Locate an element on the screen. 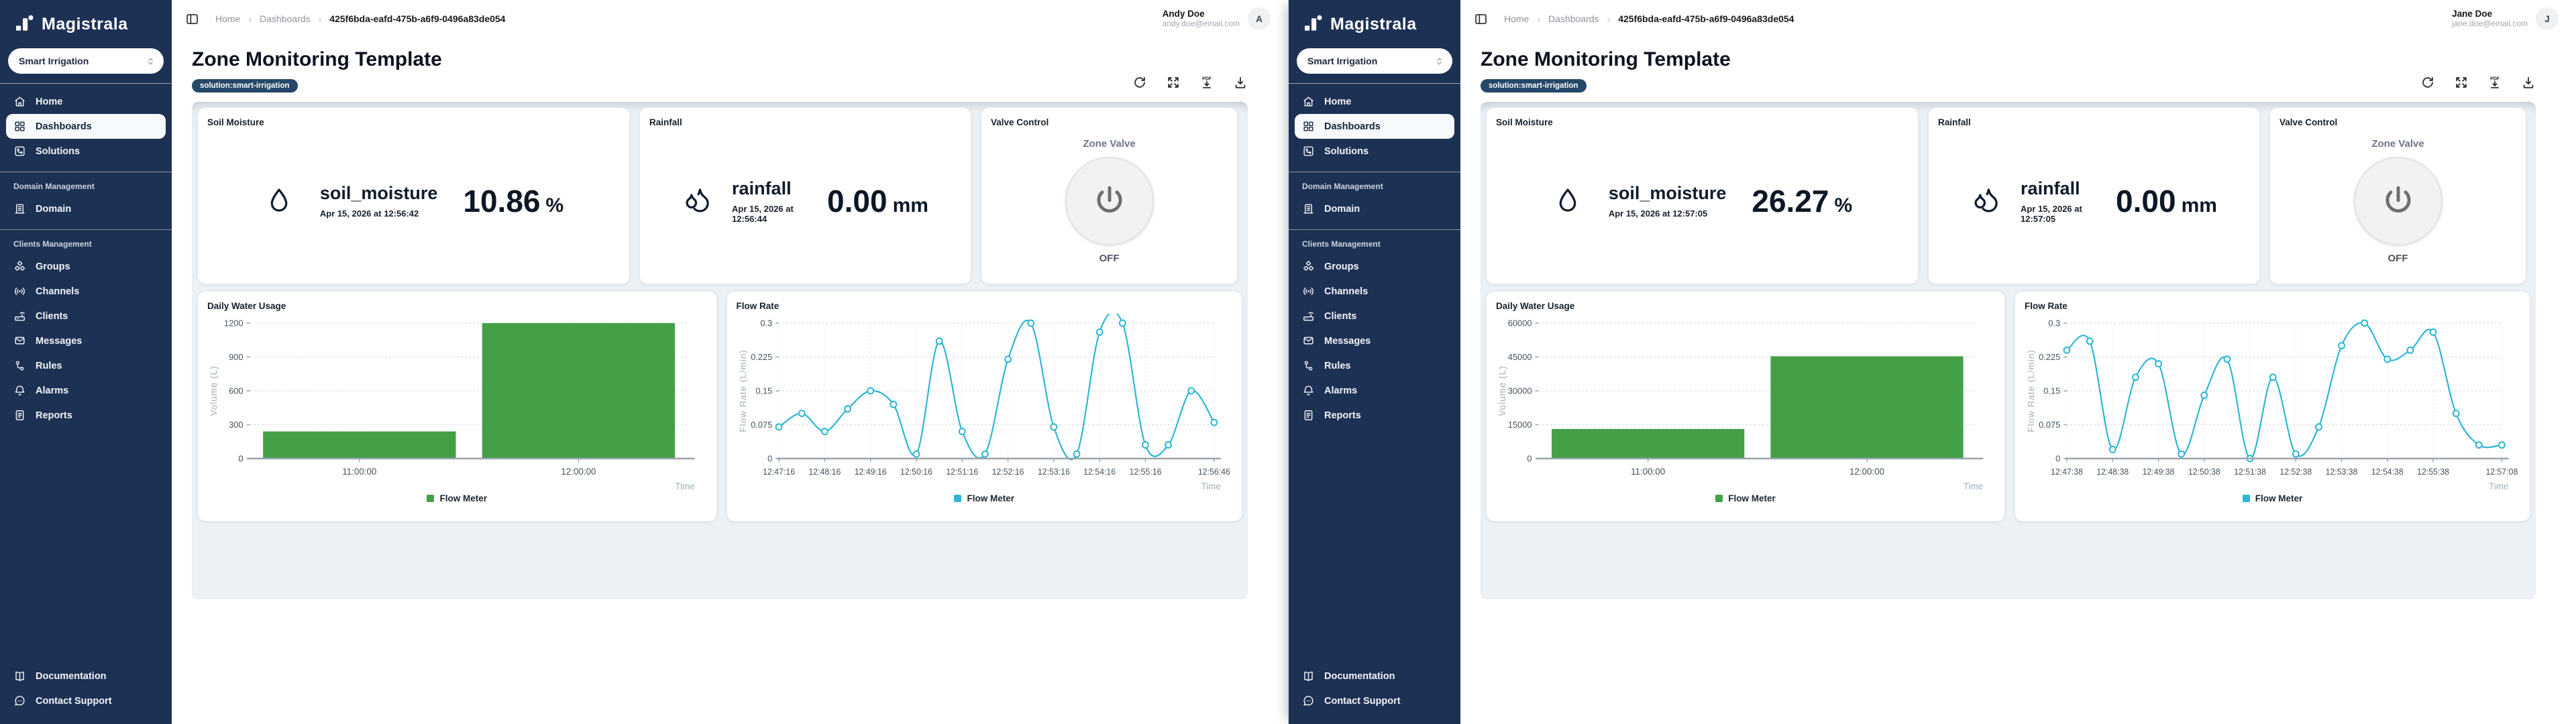 This screenshot has width=2576, height=724. home-icon is located at coordinates (1308, 102).